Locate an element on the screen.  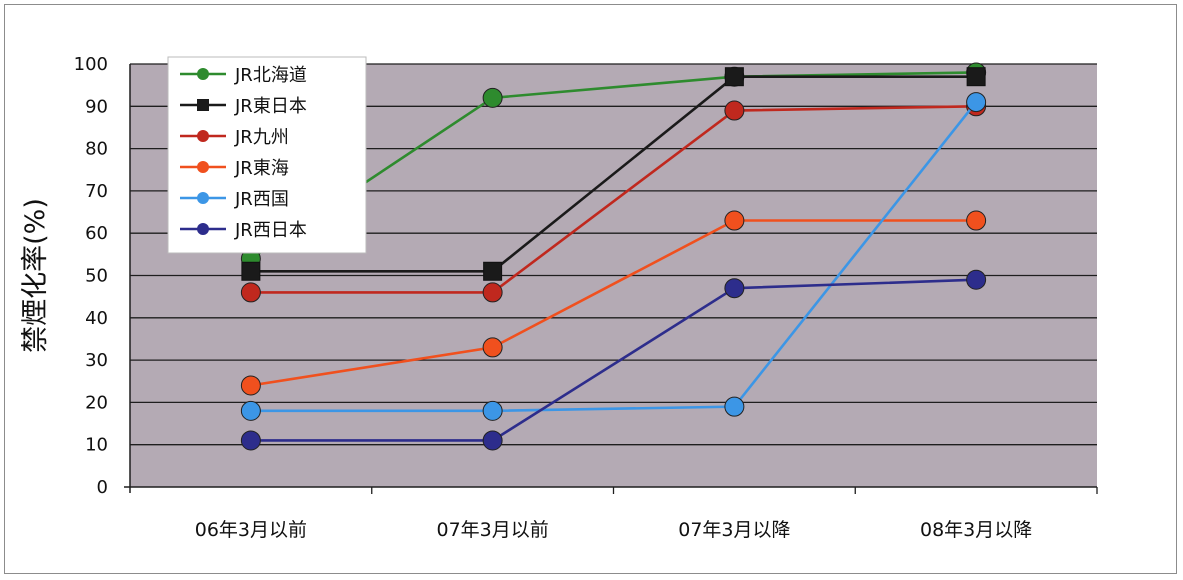
x-tick-label: 06年3月以前 is located at coordinates (251, 530).